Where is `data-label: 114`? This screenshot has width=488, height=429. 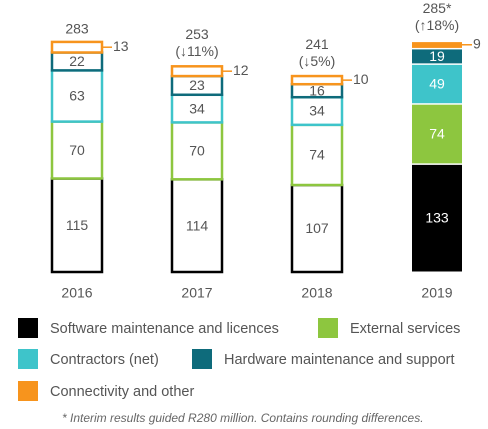
data-label: 114 is located at coordinates (197, 225).